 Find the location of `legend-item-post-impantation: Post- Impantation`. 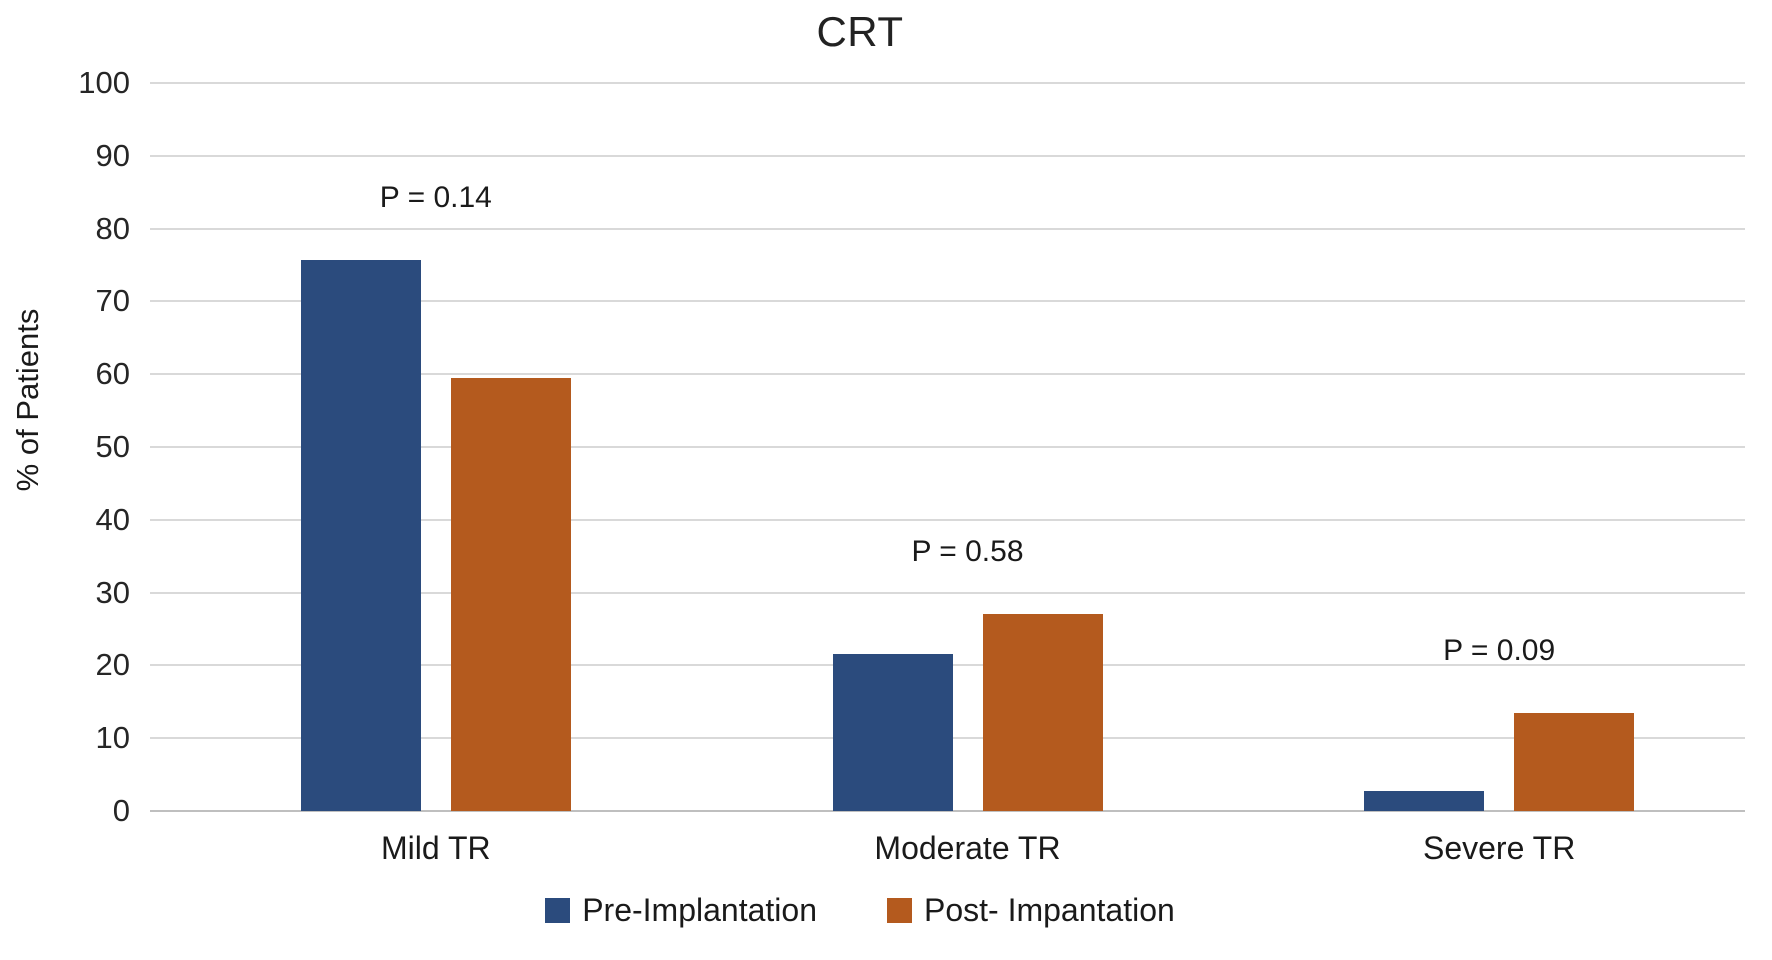

legend-item-post-impantation: Post- Impantation is located at coordinates (1030, 910).